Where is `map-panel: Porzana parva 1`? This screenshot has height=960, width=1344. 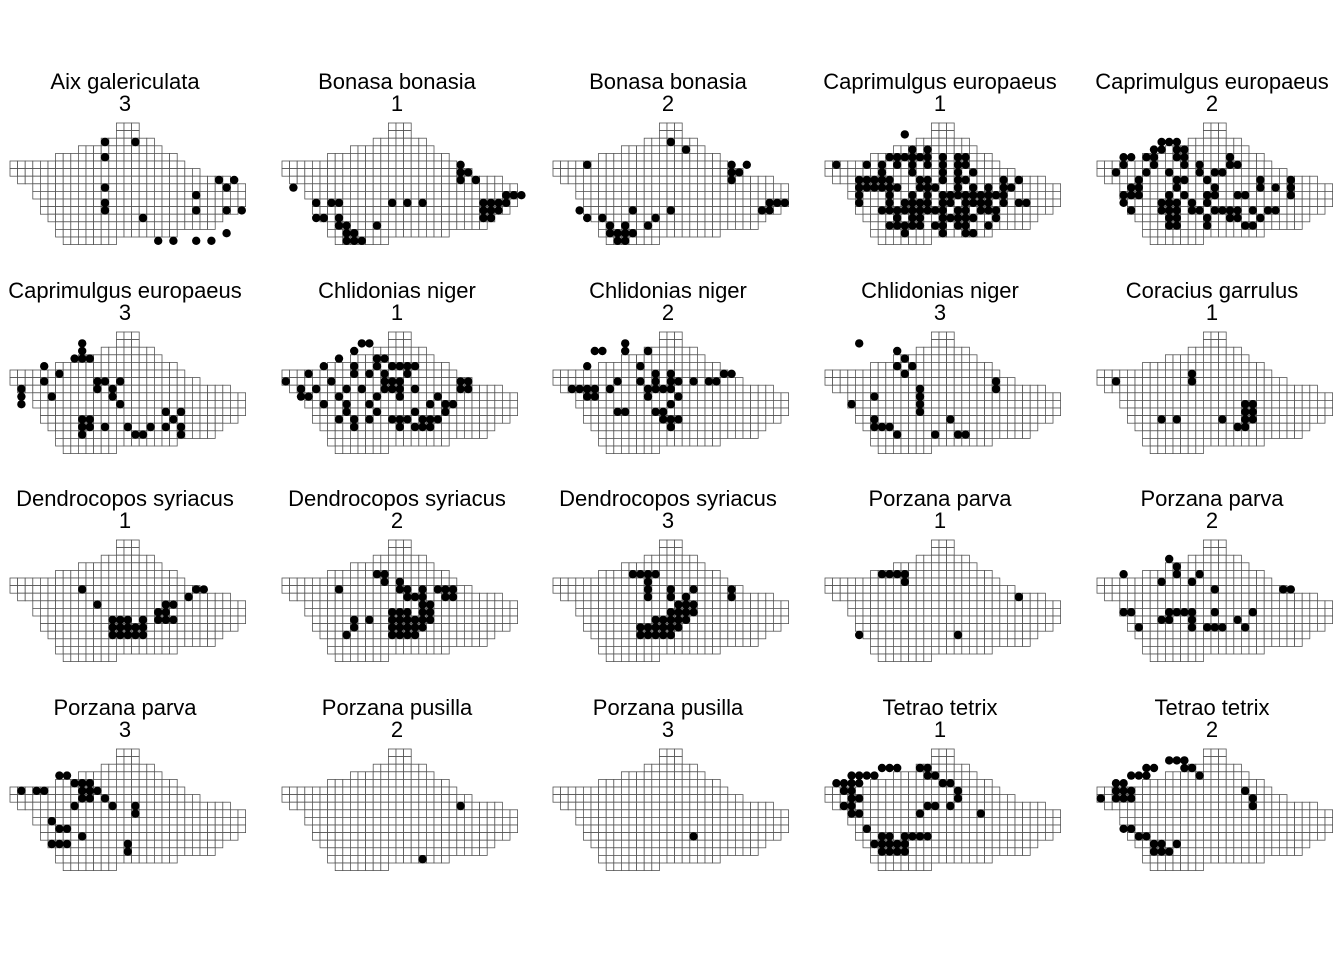 map-panel: Porzana parva 1 is located at coordinates (940, 587).